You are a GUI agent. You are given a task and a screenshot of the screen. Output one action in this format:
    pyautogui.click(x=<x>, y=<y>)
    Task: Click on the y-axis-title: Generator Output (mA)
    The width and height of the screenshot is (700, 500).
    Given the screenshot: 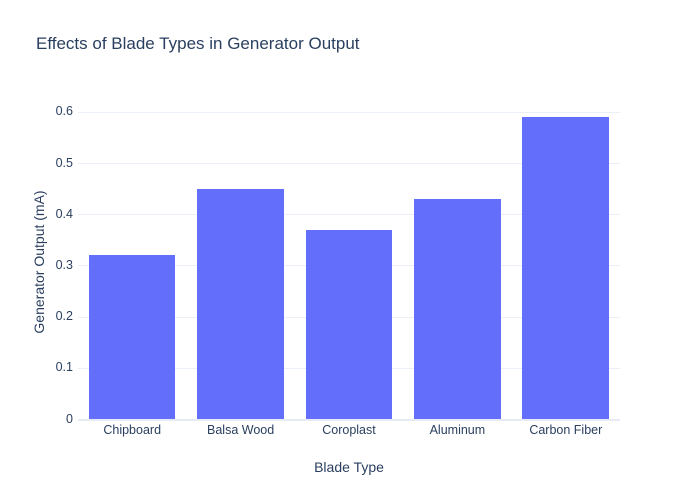 What is the action you would take?
    pyautogui.click(x=39, y=262)
    